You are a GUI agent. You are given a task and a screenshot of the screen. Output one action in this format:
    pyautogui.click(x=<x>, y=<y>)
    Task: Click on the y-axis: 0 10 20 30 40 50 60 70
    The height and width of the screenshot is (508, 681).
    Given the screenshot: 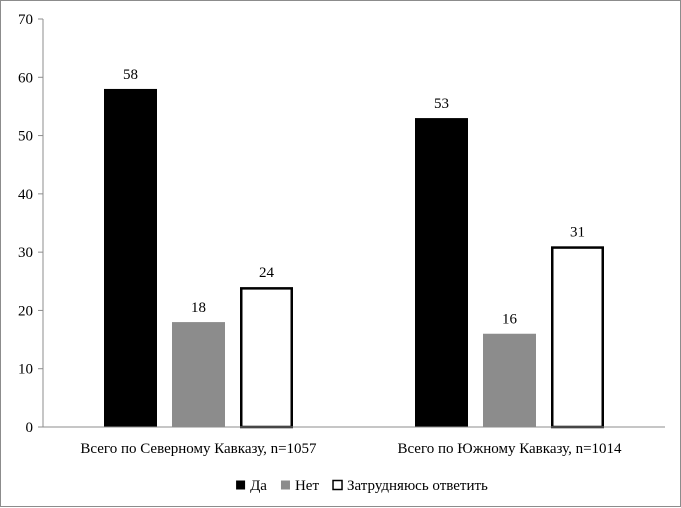 What is the action you would take?
    pyautogui.click(x=31, y=224)
    